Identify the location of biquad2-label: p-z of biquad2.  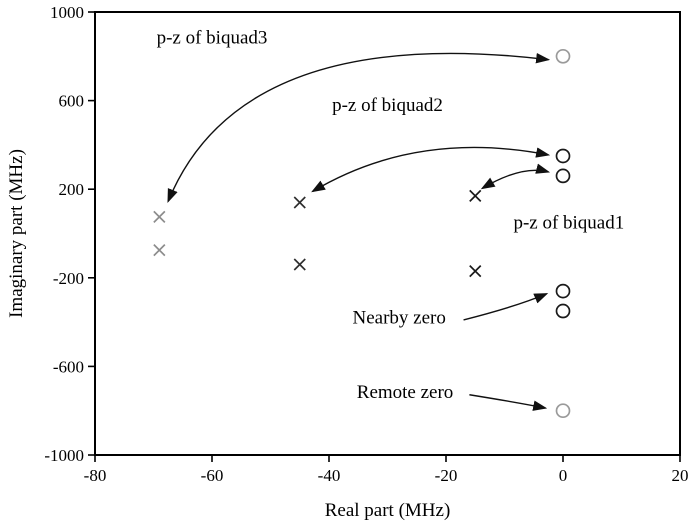
(387, 105).